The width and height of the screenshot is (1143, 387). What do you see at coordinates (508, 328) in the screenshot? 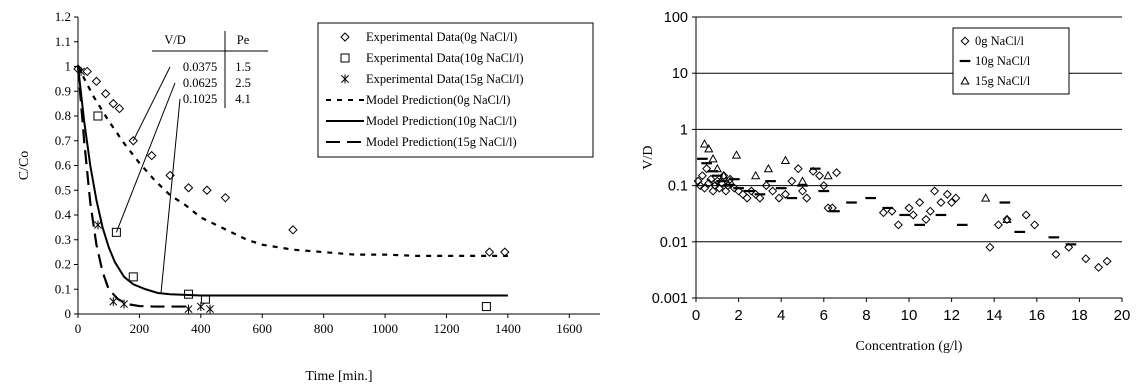
I see `x-tick-label: 1400` at bounding box center [508, 328].